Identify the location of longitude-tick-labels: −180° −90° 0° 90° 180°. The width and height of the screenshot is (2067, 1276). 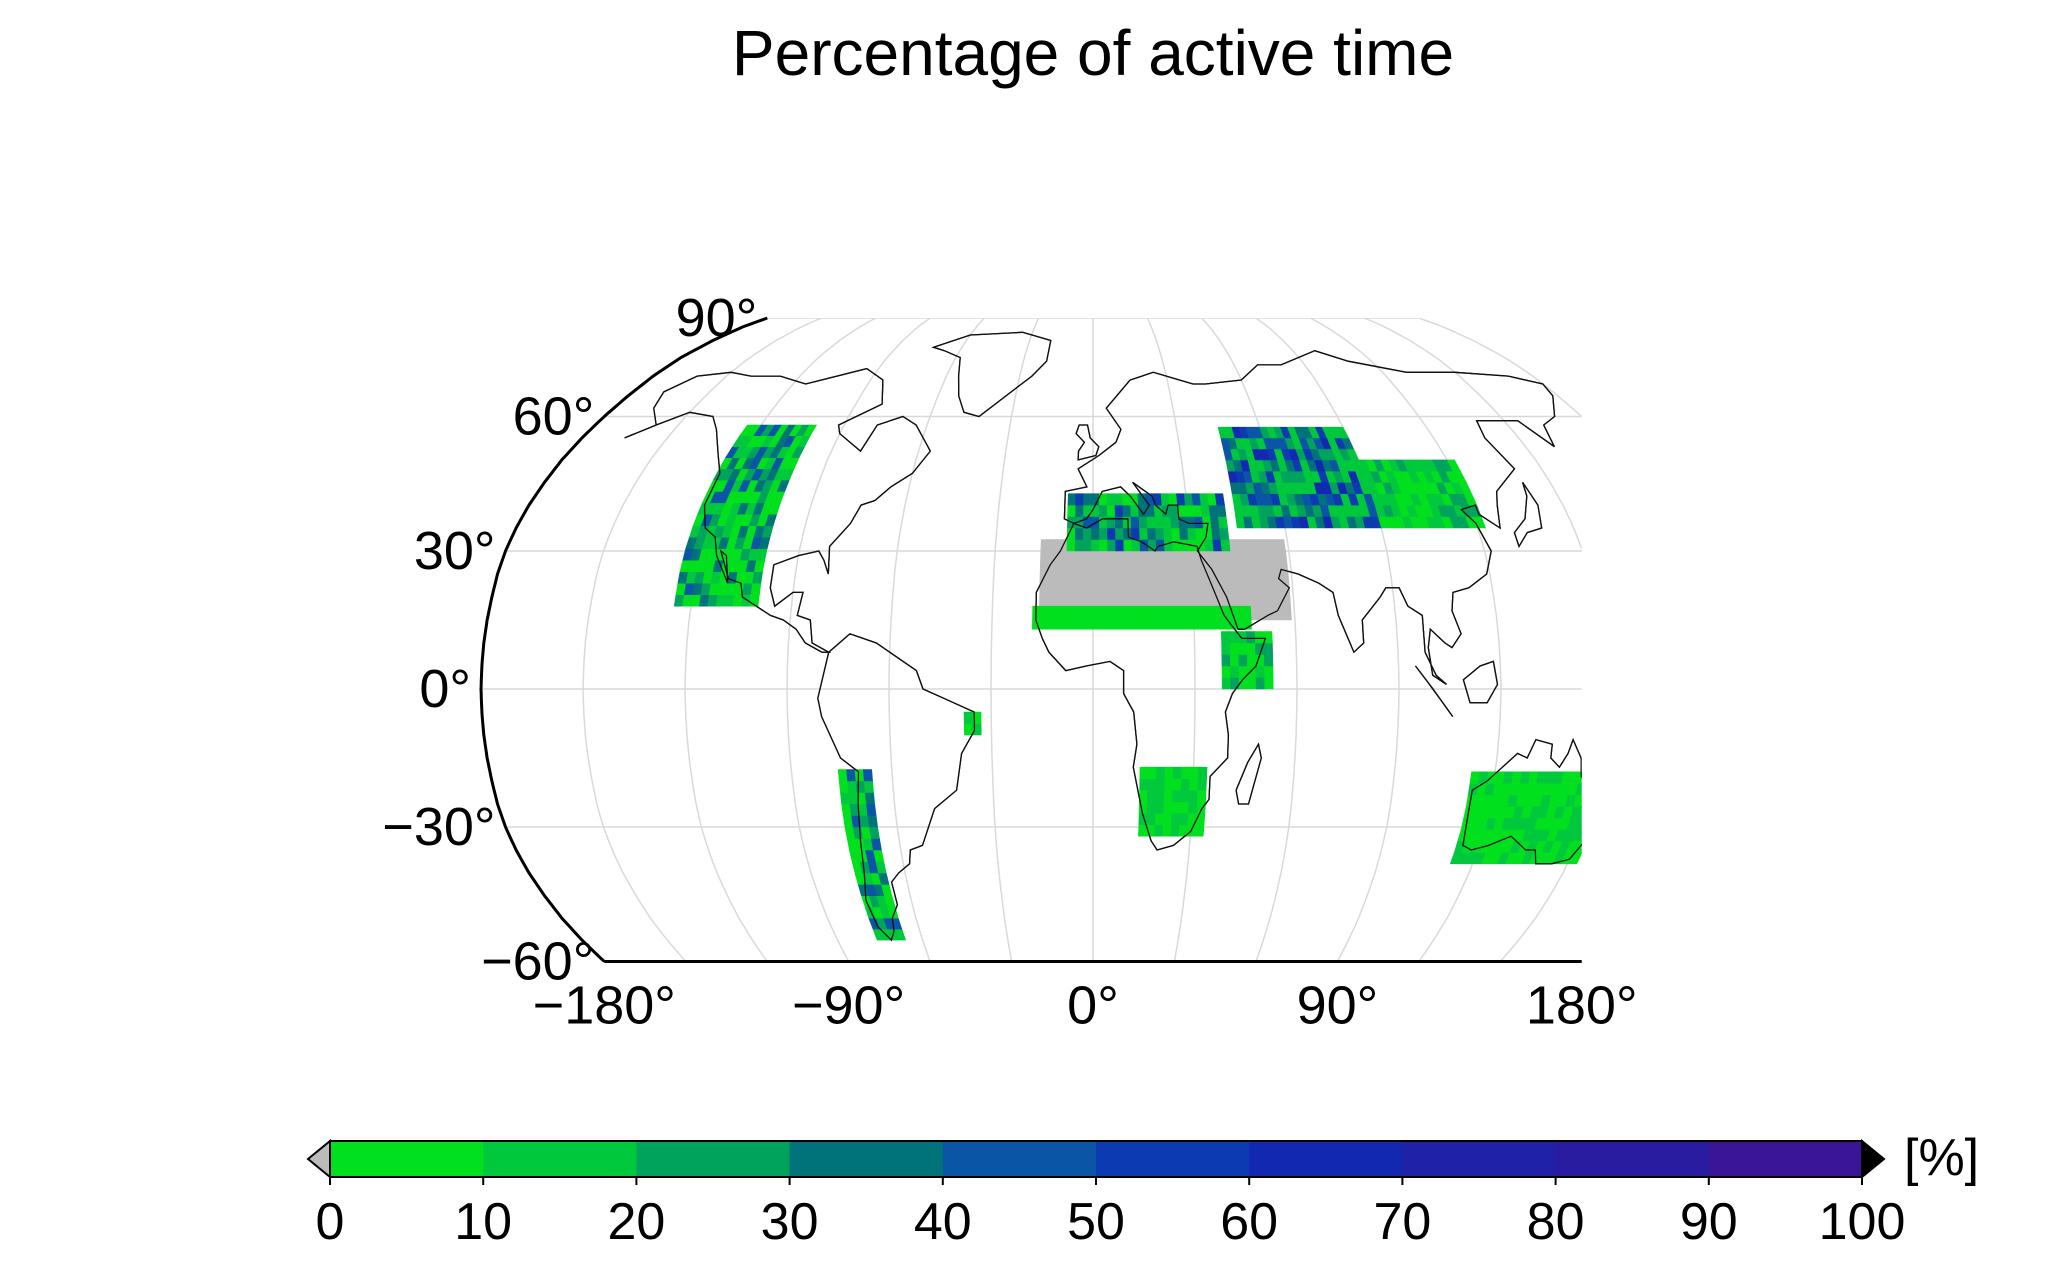
(1085, 1006).